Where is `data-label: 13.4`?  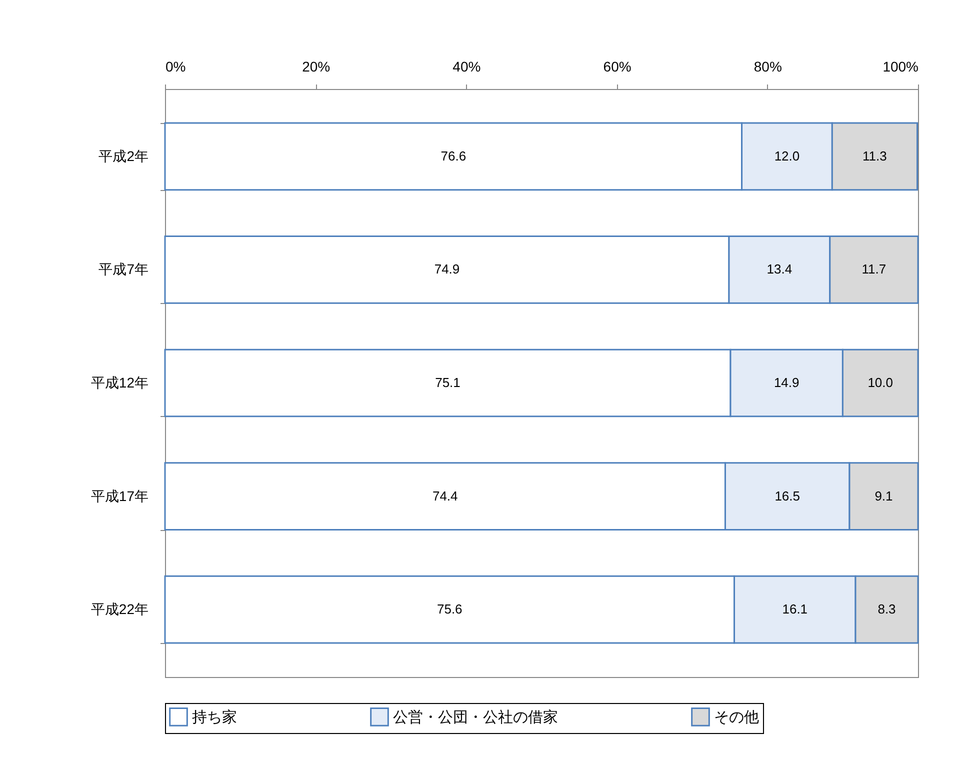
data-label: 13.4 is located at coordinates (779, 269).